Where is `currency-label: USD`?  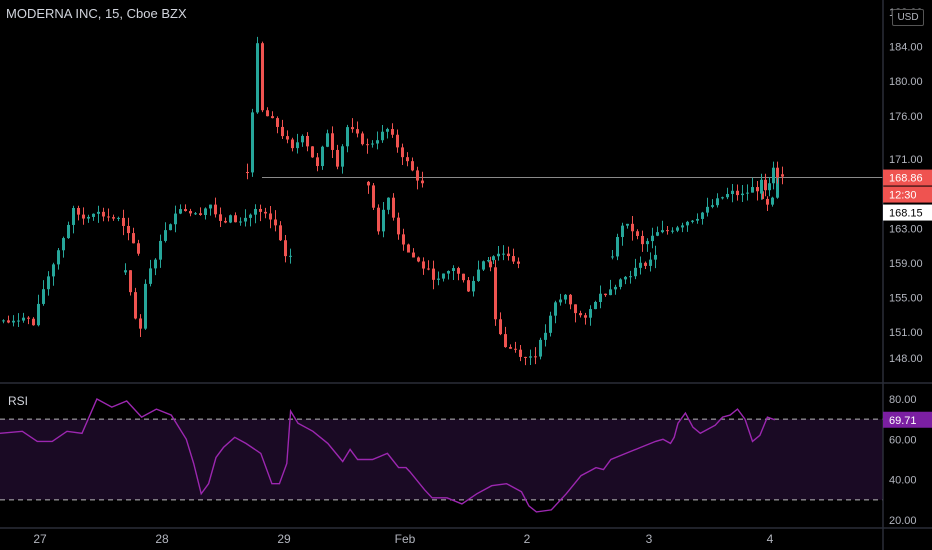 currency-label: USD is located at coordinates (908, 17).